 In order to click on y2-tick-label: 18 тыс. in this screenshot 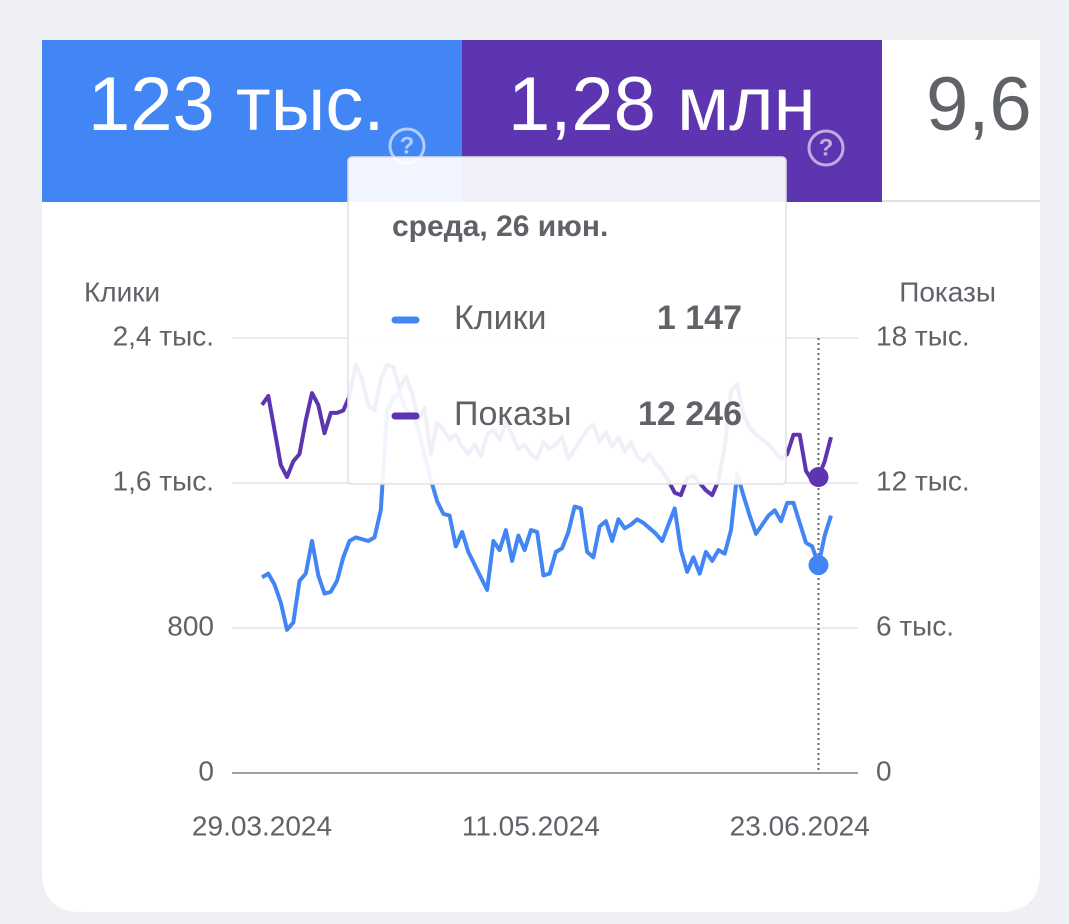, I will do `click(923, 335)`.